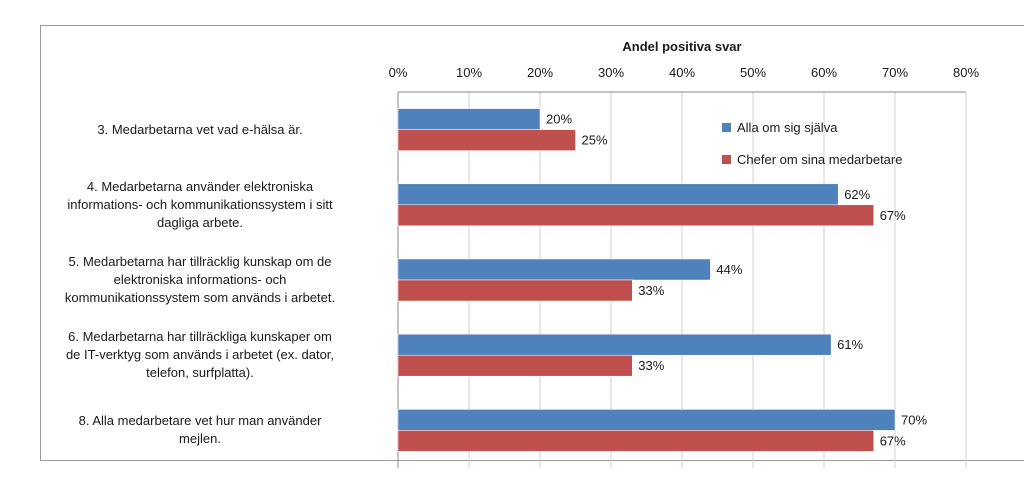  What do you see at coordinates (398, 72) in the screenshot?
I see `x-tick-label: 0%` at bounding box center [398, 72].